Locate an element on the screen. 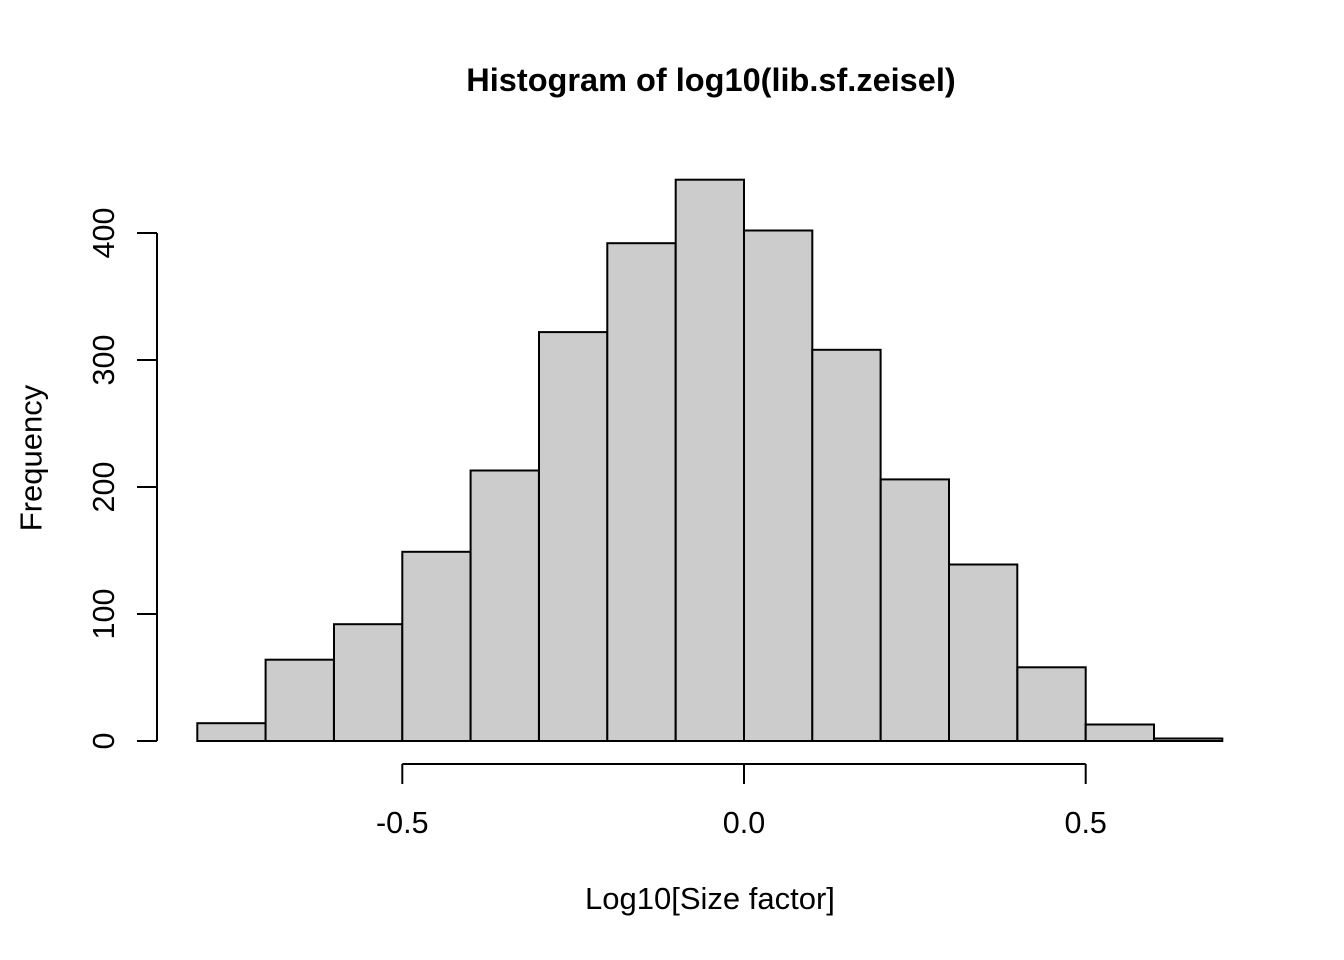 The image size is (1344, 960). y-tick-label: 200 is located at coordinates (104, 487).